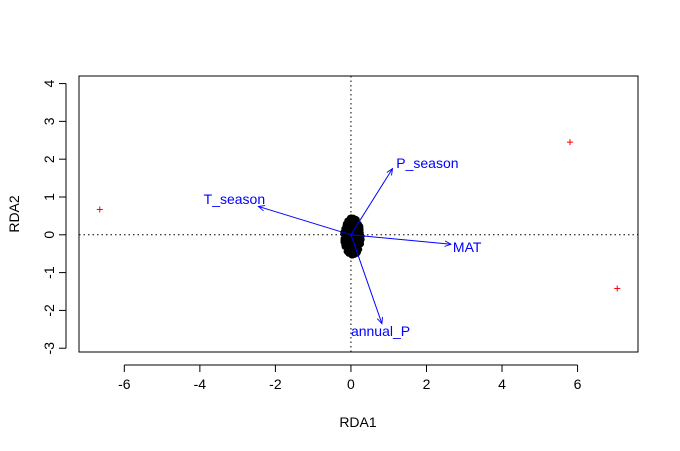 This screenshot has height=451, width=680. I want to click on arrow-mat, so click(400, 239).